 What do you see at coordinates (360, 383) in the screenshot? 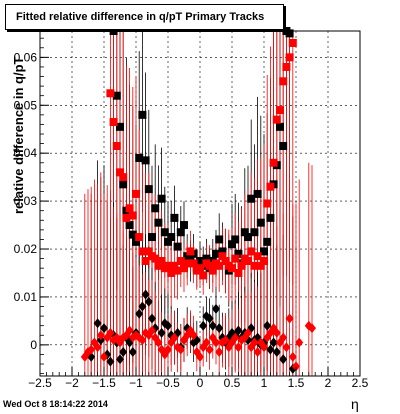
I see `x-tick-label: 2.5` at bounding box center [360, 383].